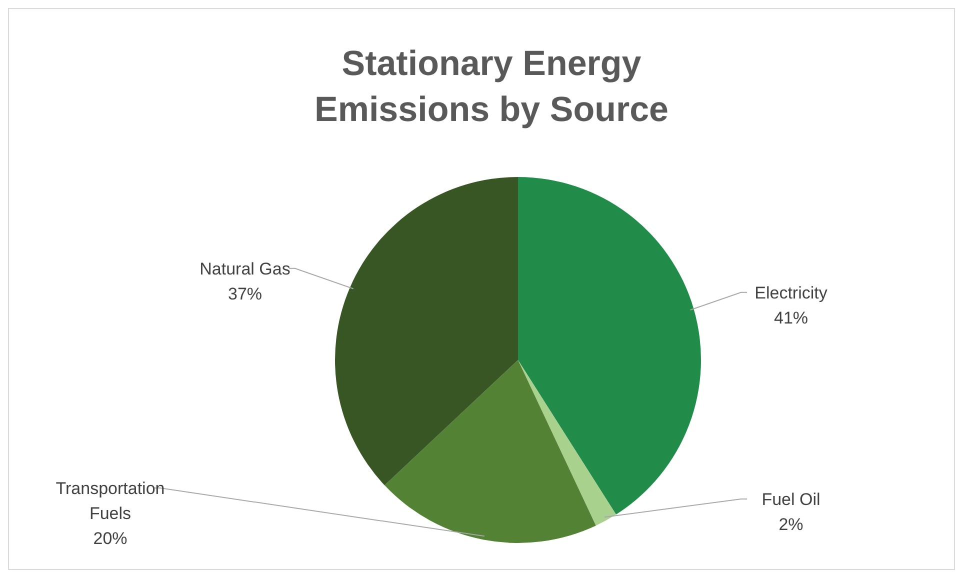 Image resolution: width=961 pixels, height=574 pixels. I want to click on chart-title: Stationary Energy Emissions by Source, so click(491, 86).